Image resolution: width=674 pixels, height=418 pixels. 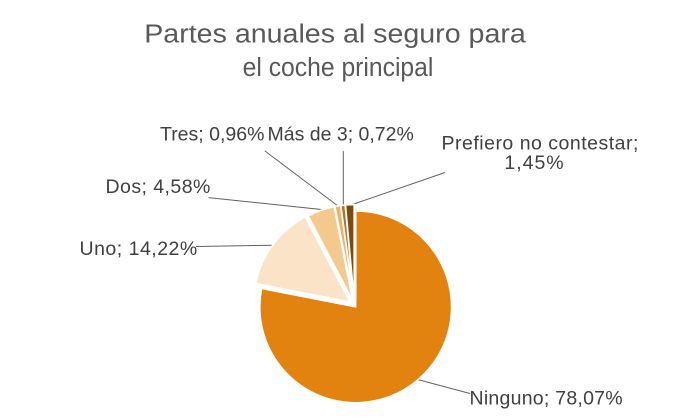 I want to click on svg-text: Prefiero no contestar;, so click(x=540, y=144).